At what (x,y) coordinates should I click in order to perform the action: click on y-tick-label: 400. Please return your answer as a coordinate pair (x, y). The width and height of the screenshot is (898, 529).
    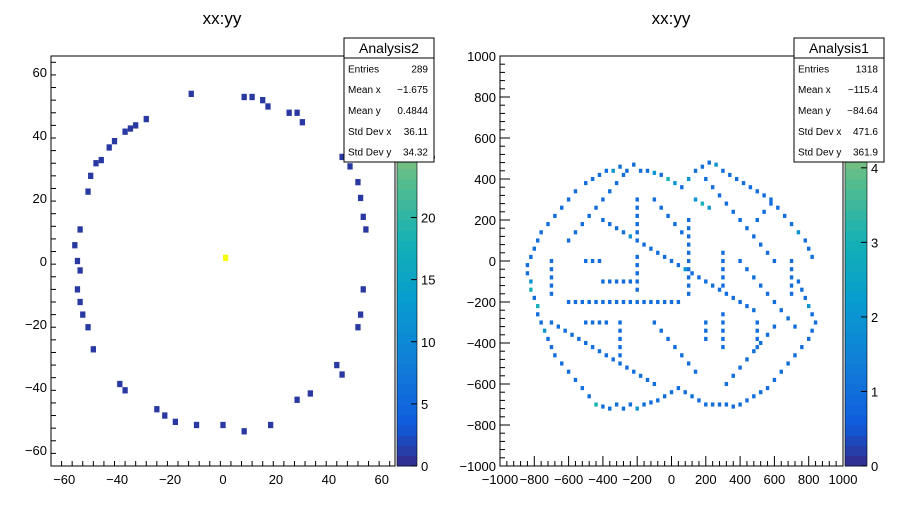
    Looking at the image, I should click on (485, 179).